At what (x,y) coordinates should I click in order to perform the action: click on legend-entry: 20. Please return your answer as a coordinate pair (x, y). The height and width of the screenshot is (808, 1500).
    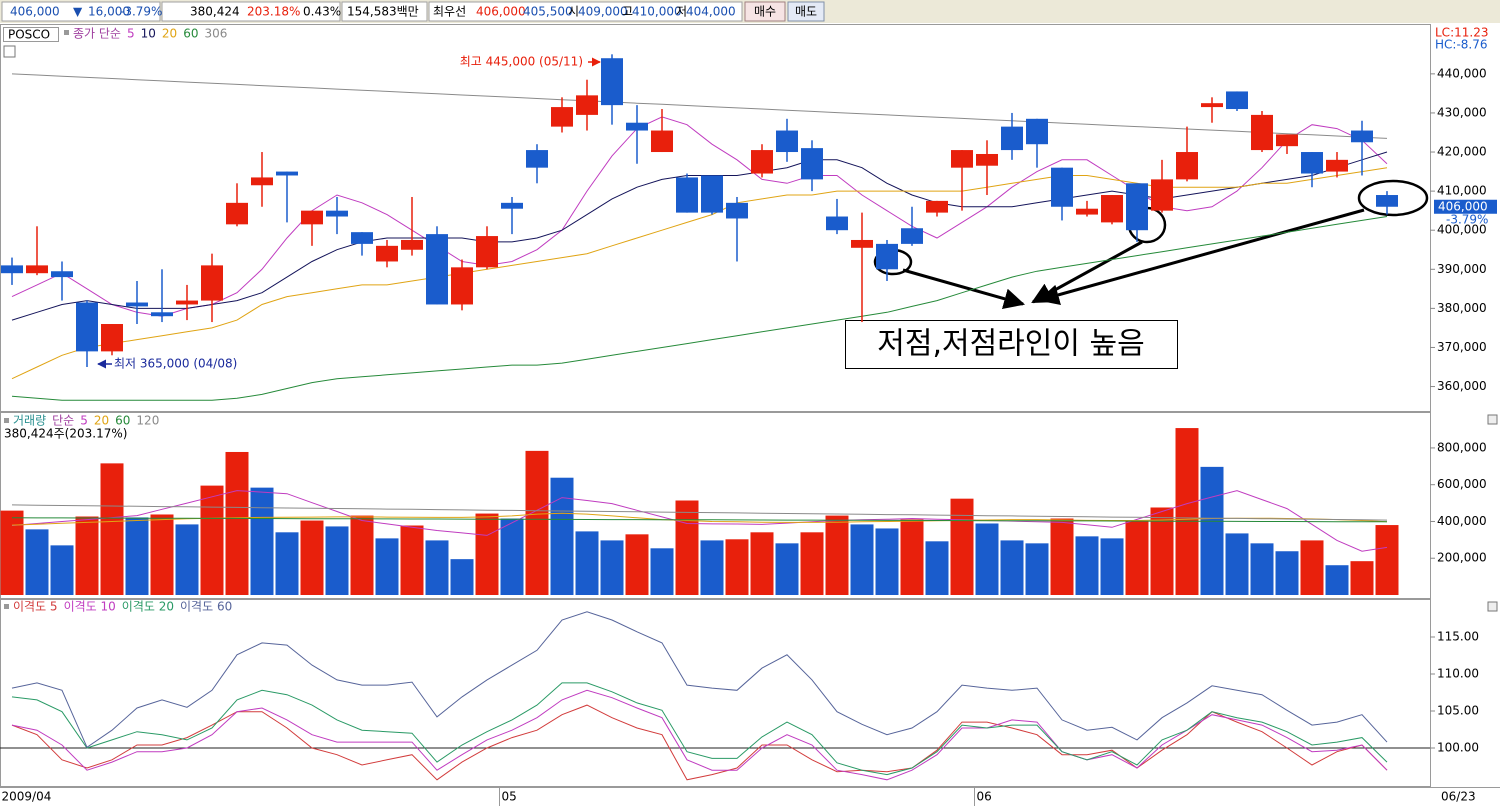
    Looking at the image, I should click on (169, 34).